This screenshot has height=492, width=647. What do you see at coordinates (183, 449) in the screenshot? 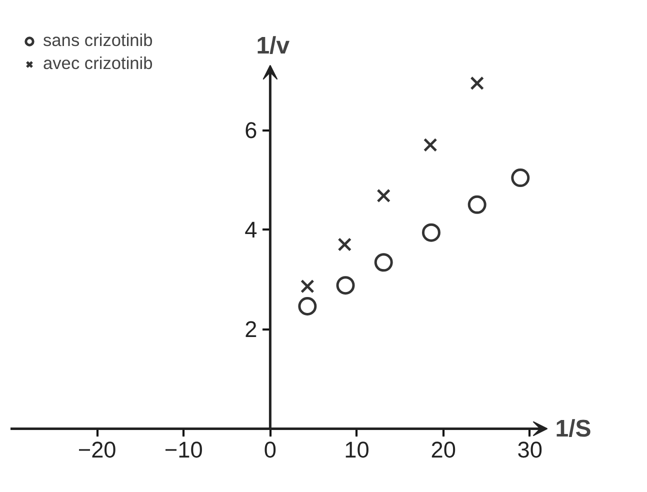
I see `x-tick-label: −10` at bounding box center [183, 449].